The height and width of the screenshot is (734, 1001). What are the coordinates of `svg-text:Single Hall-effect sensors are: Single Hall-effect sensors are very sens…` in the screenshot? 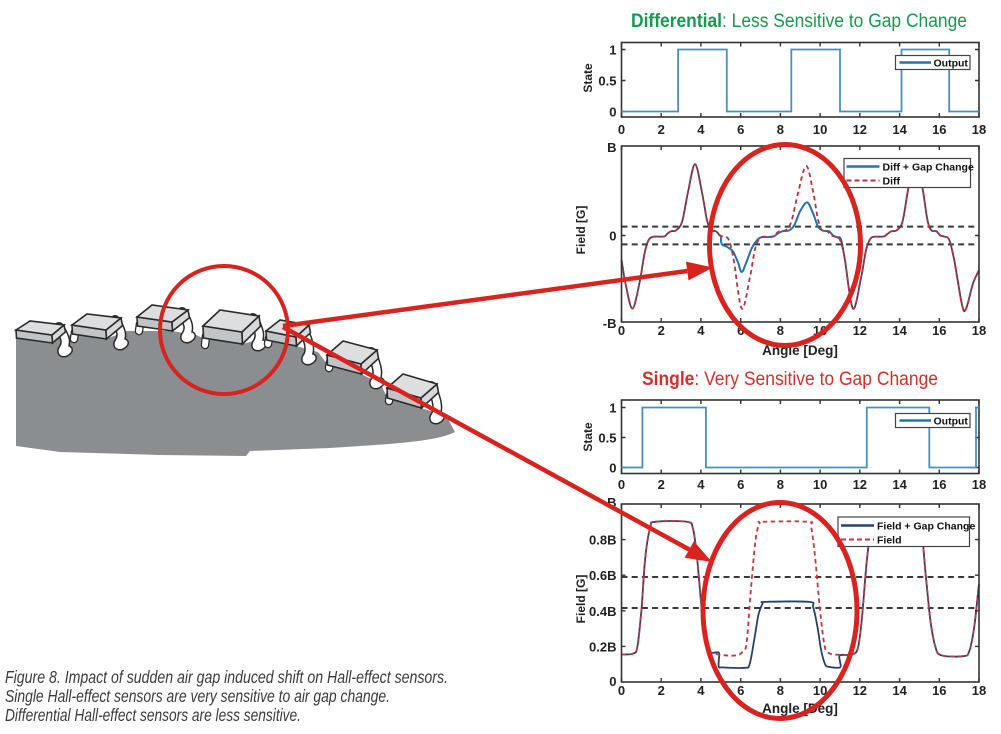 It's located at (197, 696).